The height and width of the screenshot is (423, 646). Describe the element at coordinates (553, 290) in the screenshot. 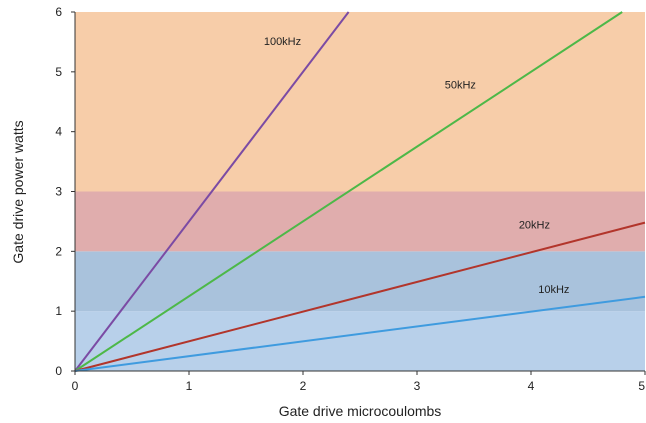

I see `series-label-10kHz: 10kHz` at that location.